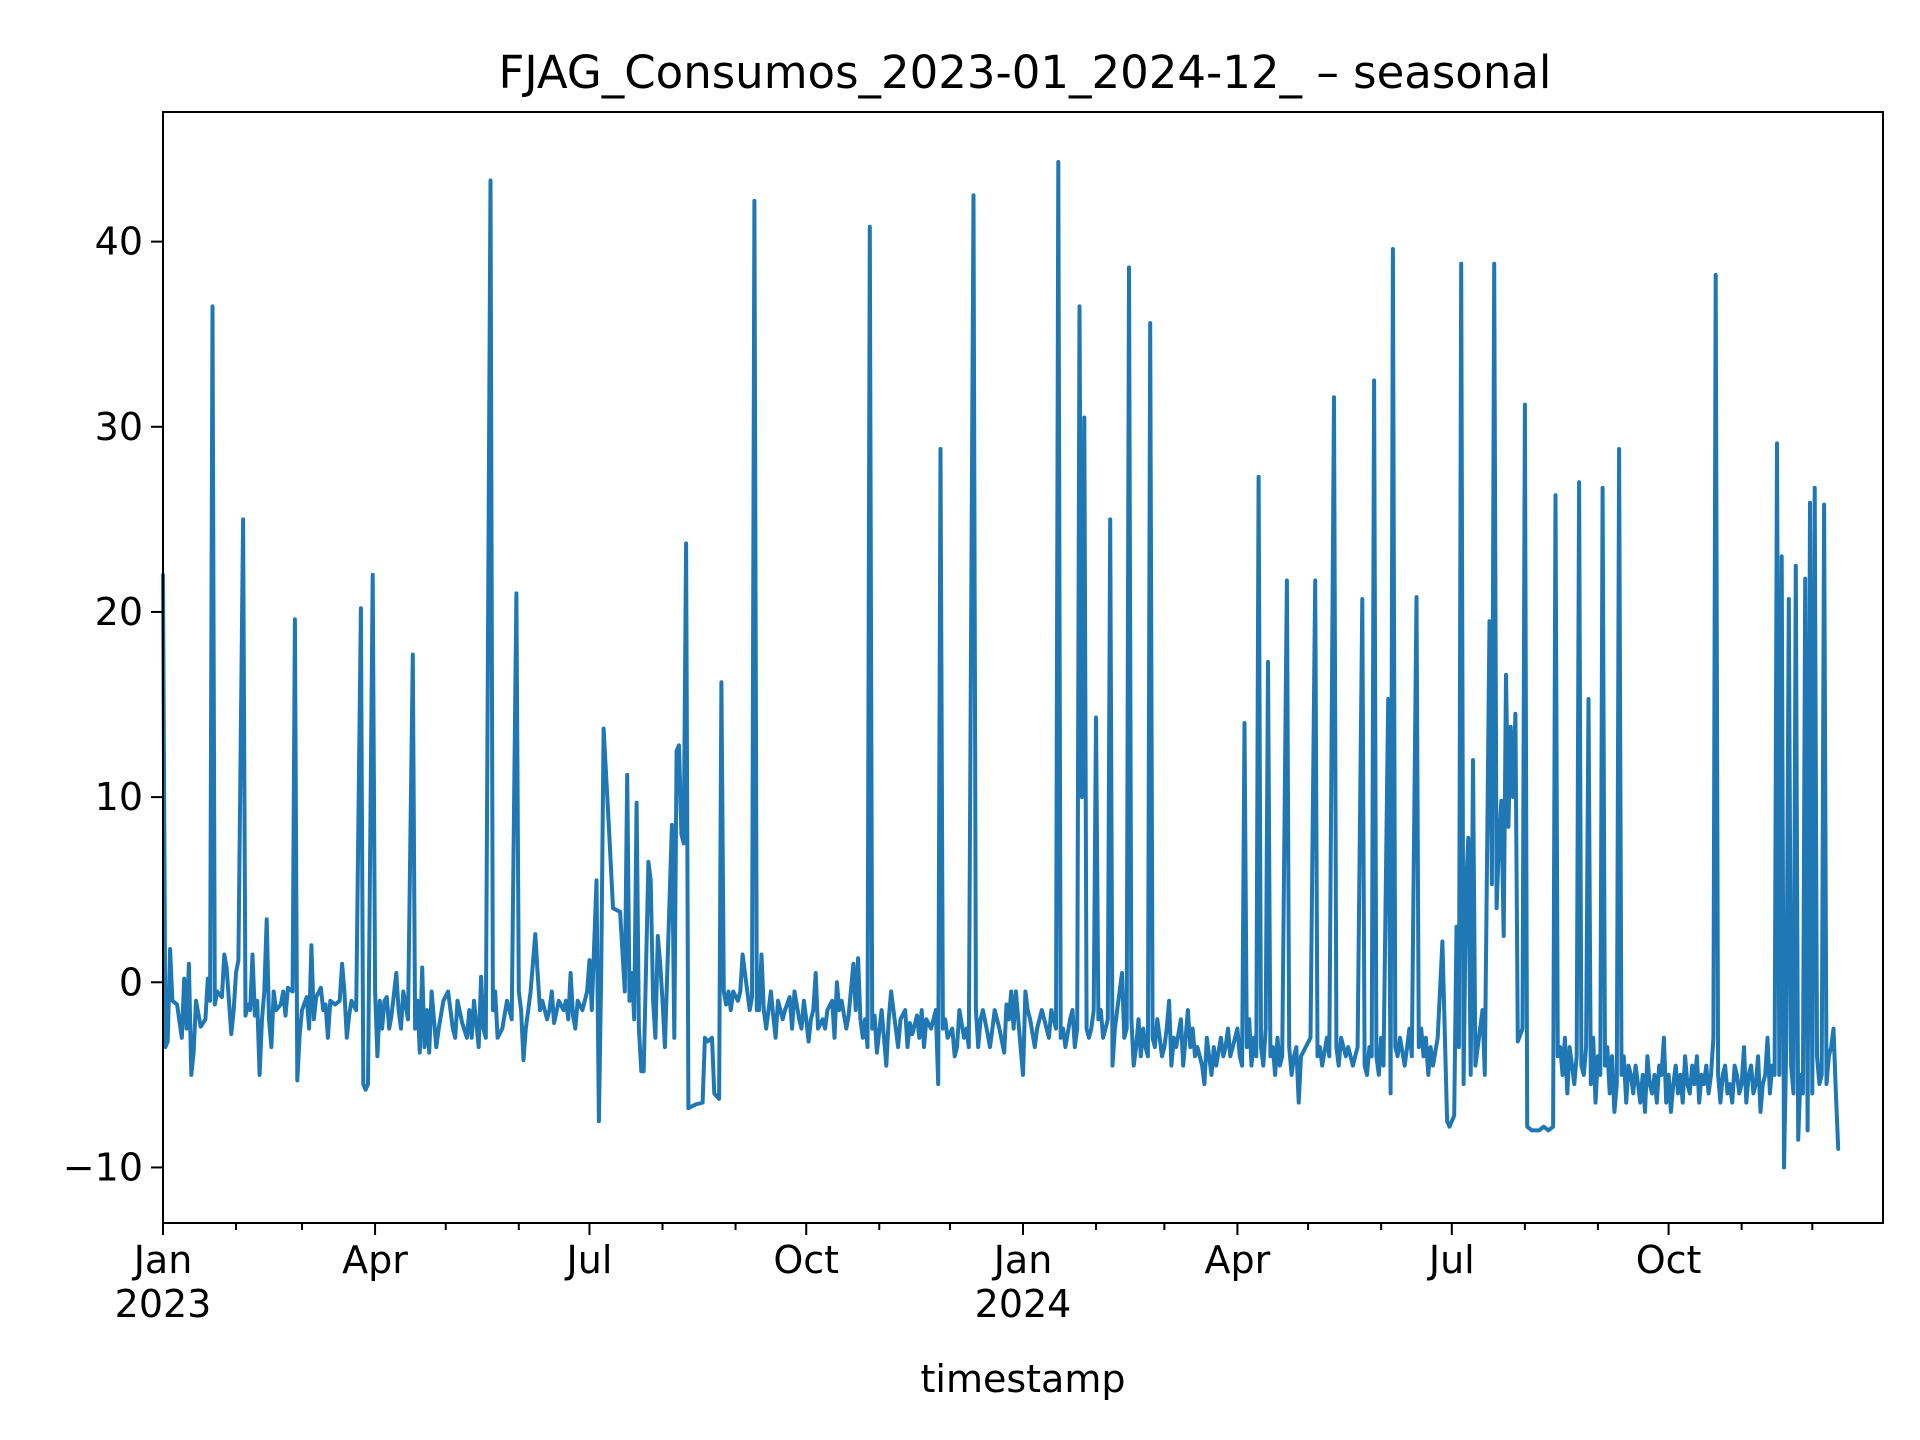  Describe the element at coordinates (163, 1304) in the screenshot. I see `x-tick-year-label: 2023` at that location.